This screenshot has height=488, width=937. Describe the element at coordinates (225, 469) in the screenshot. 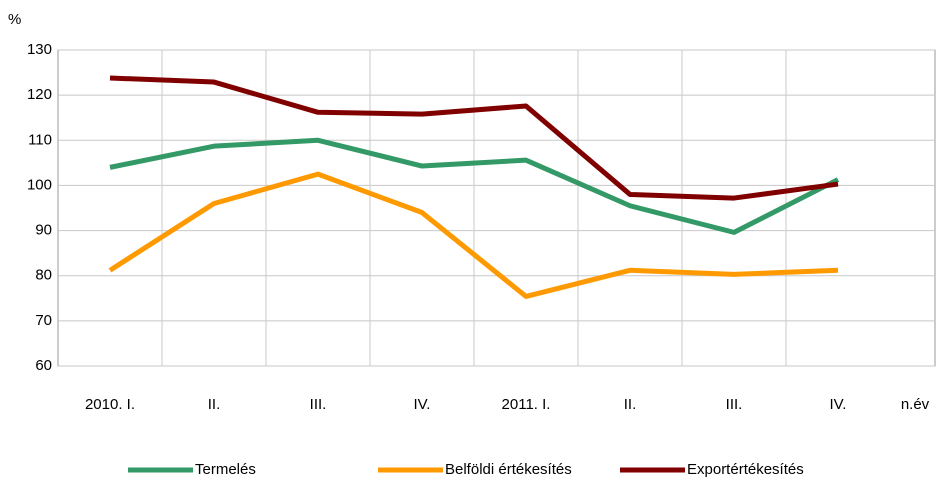

I see `legend-label: Termelés` at that location.